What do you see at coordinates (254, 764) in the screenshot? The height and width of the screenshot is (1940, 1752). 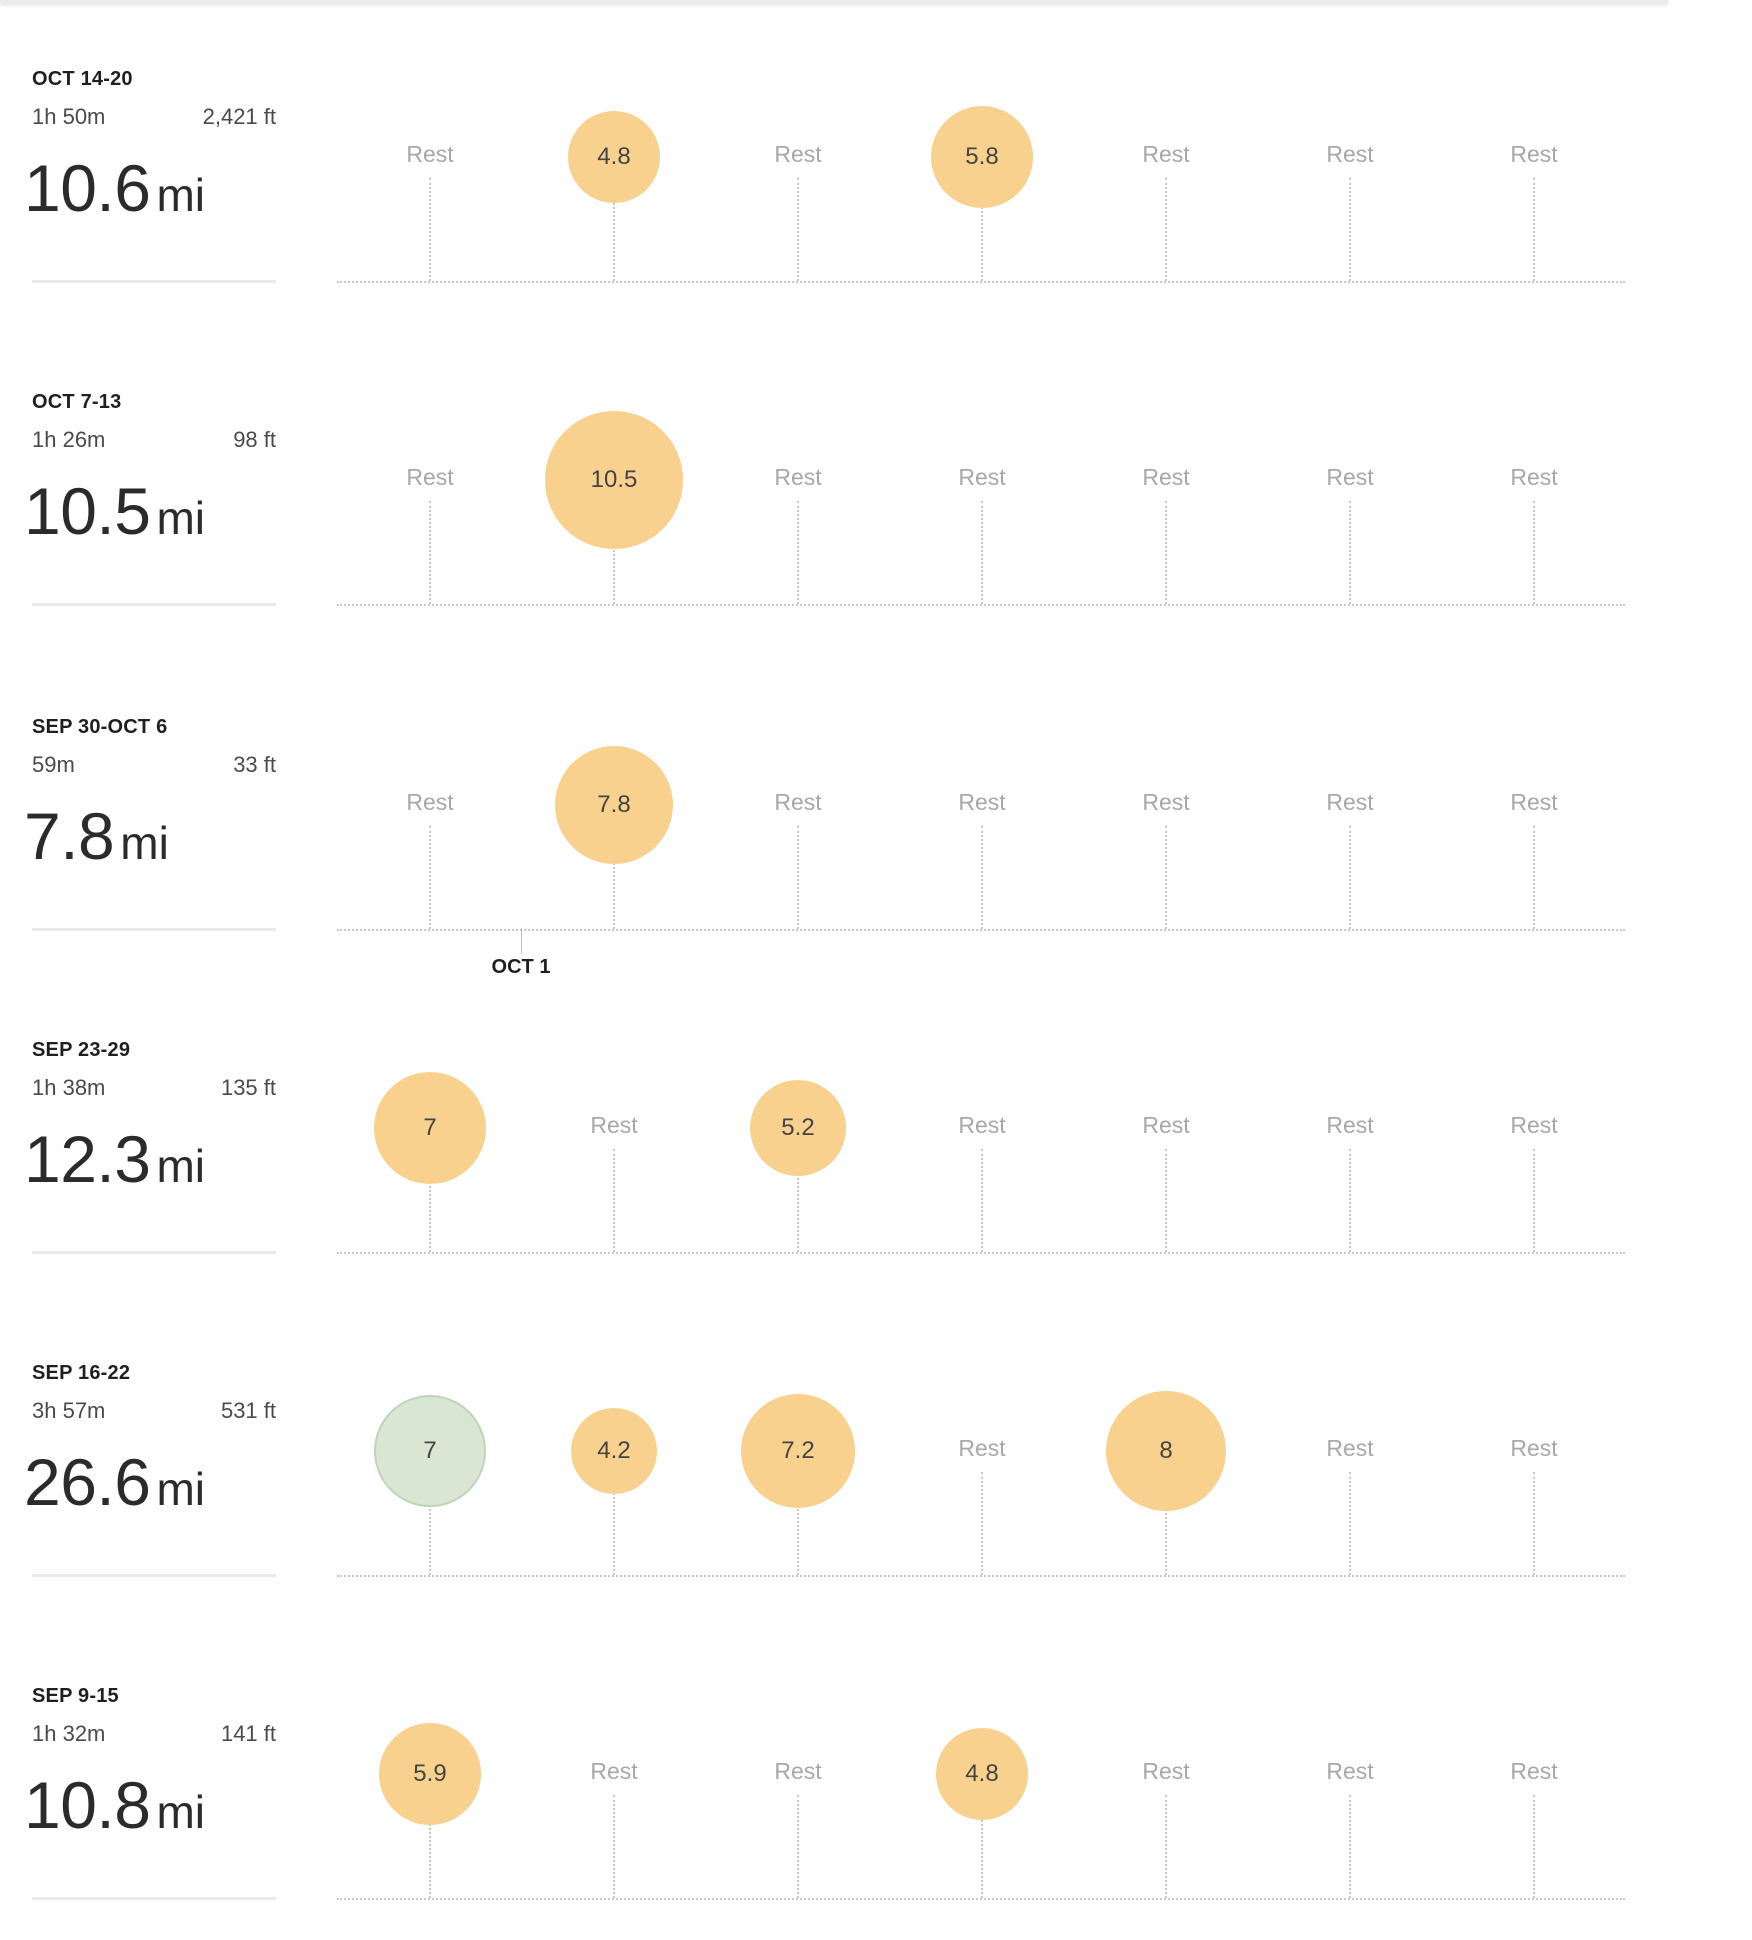 I see `week-elevation: 33 ft` at bounding box center [254, 764].